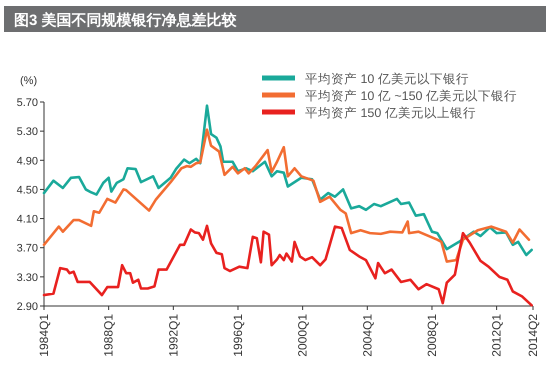  Describe the element at coordinates (497, 335) in the screenshot. I see `x-tick-label: 2012Q1` at that location.